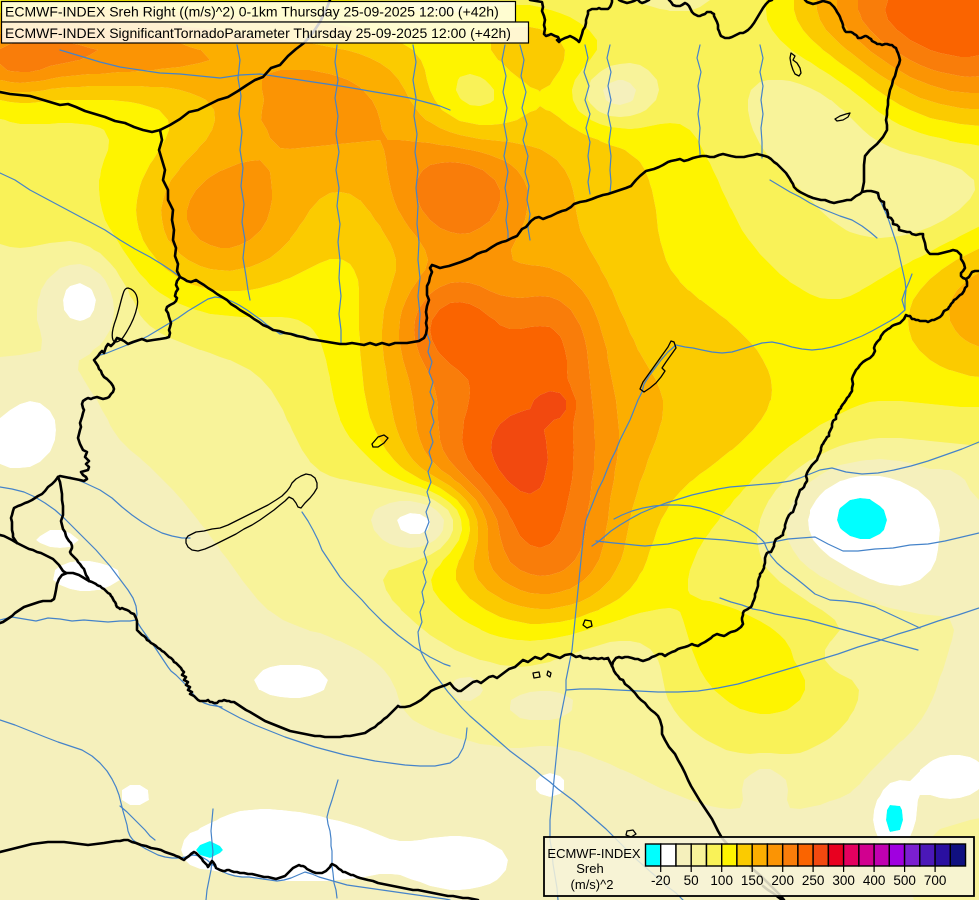 This screenshot has width=979, height=900. What do you see at coordinates (843, 880) in the screenshot?
I see `svg-text: 300` at bounding box center [843, 880].